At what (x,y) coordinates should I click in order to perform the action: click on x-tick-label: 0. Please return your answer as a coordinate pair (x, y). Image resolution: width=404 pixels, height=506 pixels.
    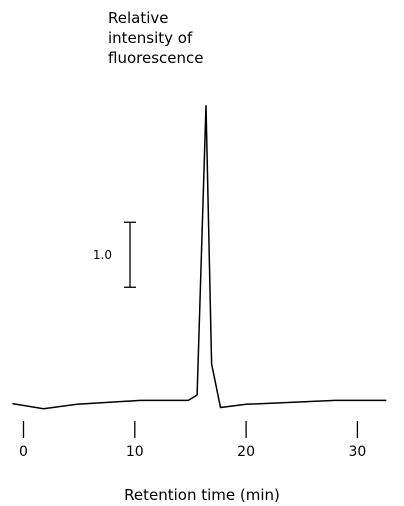
    Looking at the image, I should click on (23, 452).